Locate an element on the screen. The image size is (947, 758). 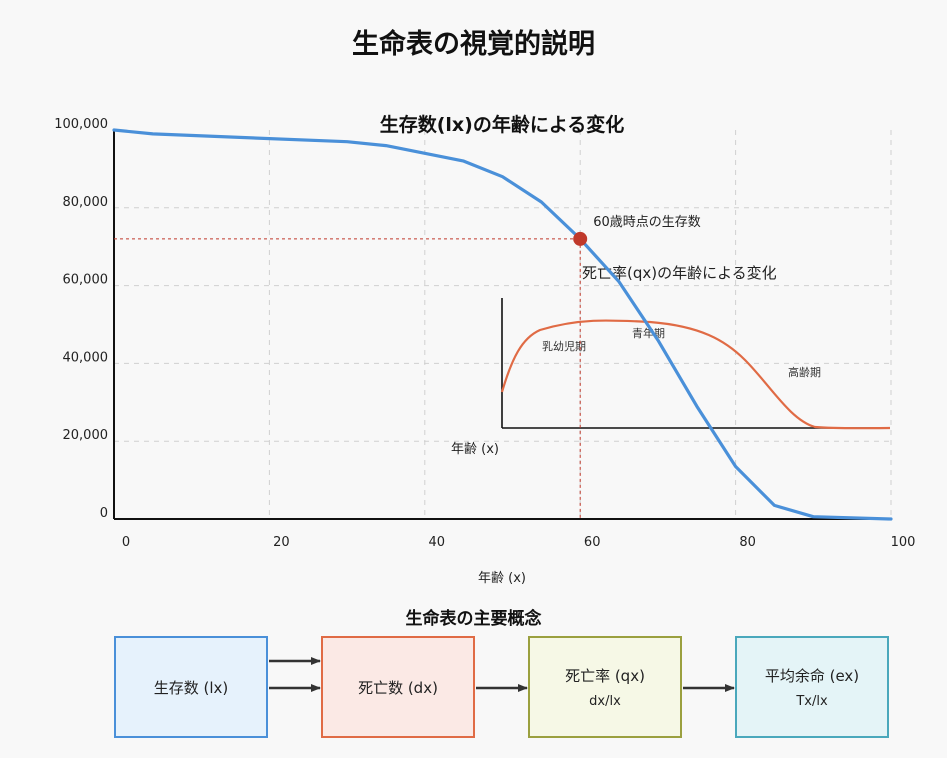
concept-label-deaths: 死亡数 (dx) is located at coordinates (398, 687).